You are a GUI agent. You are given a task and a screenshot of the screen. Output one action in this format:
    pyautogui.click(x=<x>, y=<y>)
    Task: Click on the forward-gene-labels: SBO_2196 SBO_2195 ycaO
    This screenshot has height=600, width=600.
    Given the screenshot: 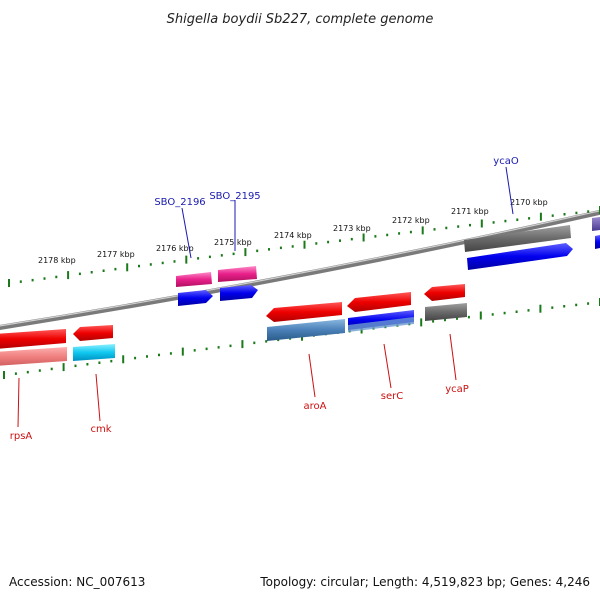 What is the action you would take?
    pyautogui.click(x=336, y=182)
    